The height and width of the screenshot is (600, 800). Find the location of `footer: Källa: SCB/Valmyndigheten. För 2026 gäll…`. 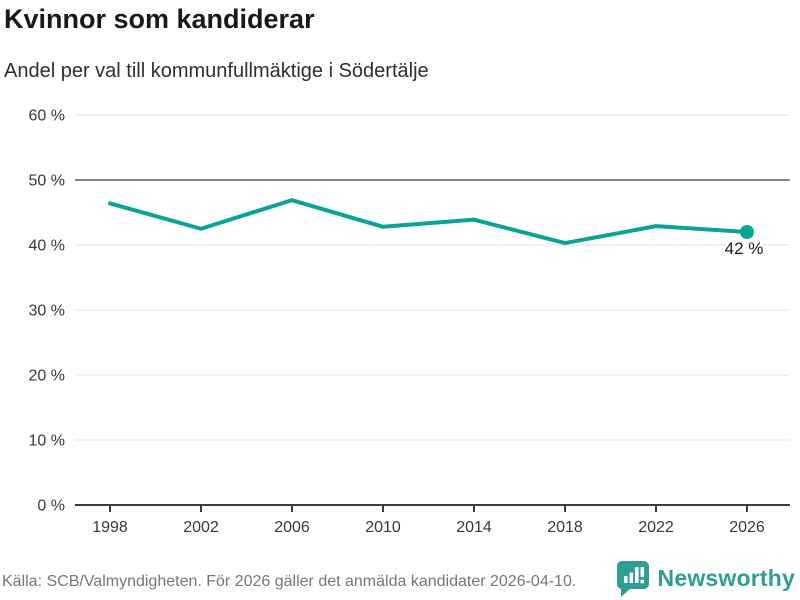

footer: Källa: SCB/Valmyndigheten. För 2026 gäll… is located at coordinates (400, 579).